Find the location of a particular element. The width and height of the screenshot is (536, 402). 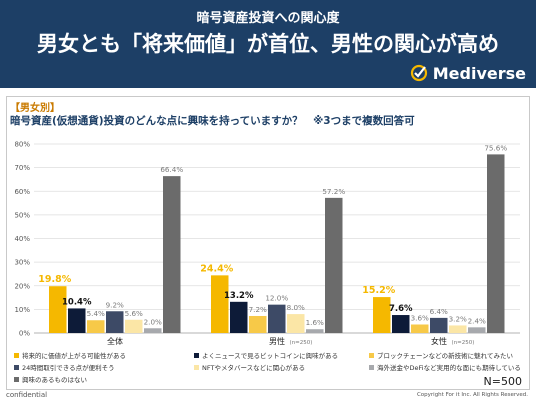

legend-item: NFTやメタバースなどに関心がある is located at coordinates (249, 367).